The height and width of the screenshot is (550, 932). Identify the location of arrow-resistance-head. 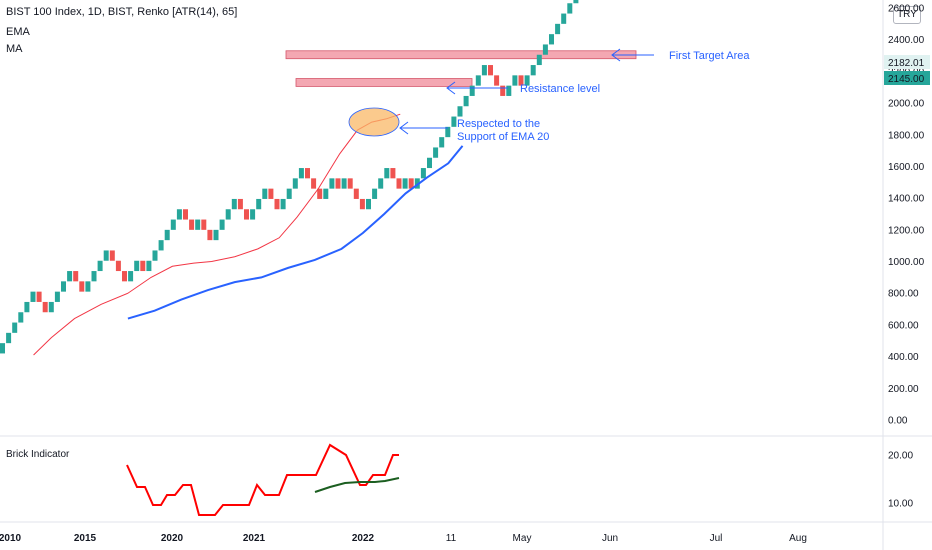
(451, 88).